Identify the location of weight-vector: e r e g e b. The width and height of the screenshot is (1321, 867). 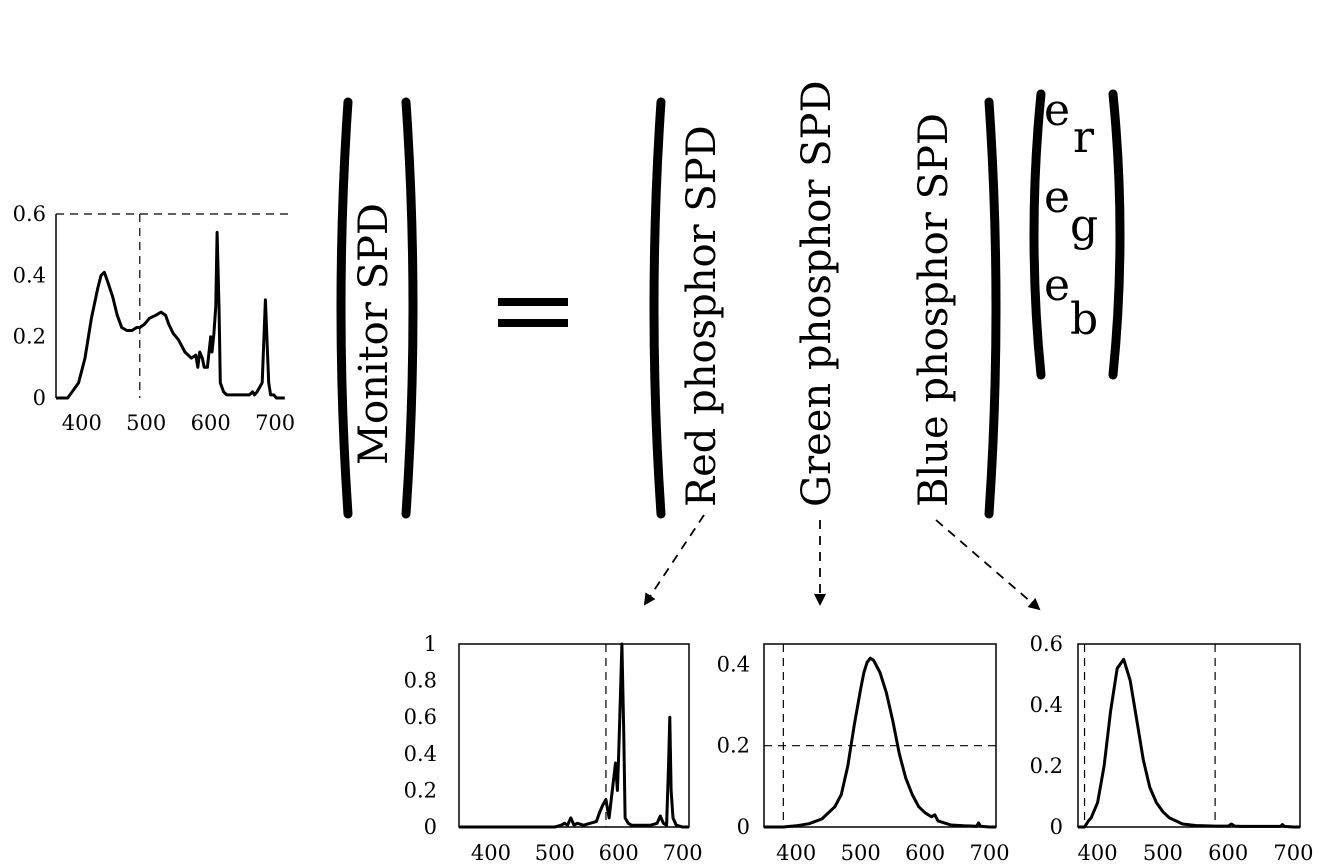
(1077, 232).